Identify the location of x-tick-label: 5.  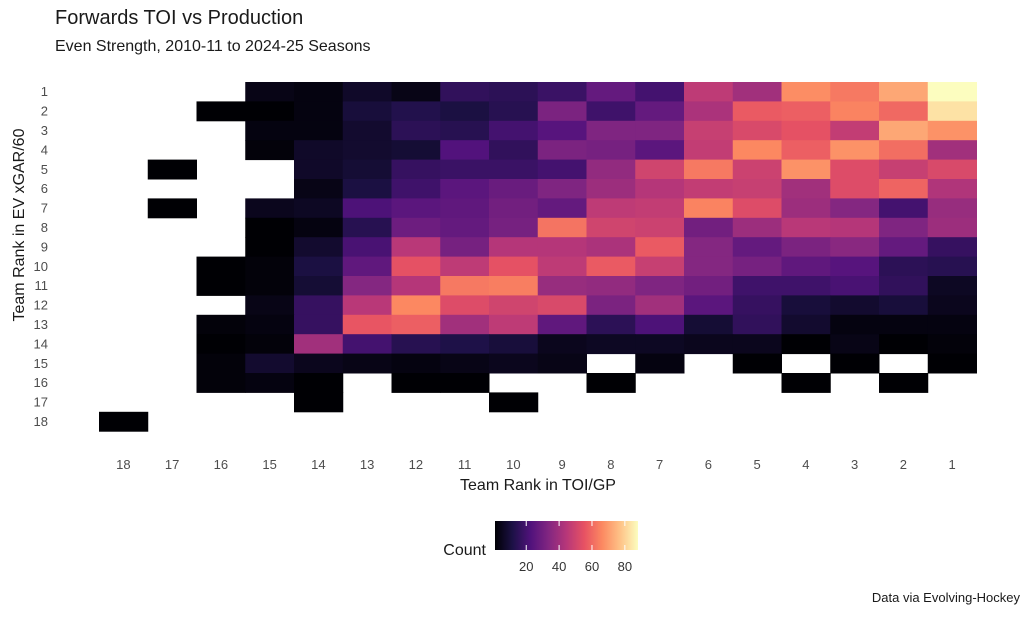
(757, 464).